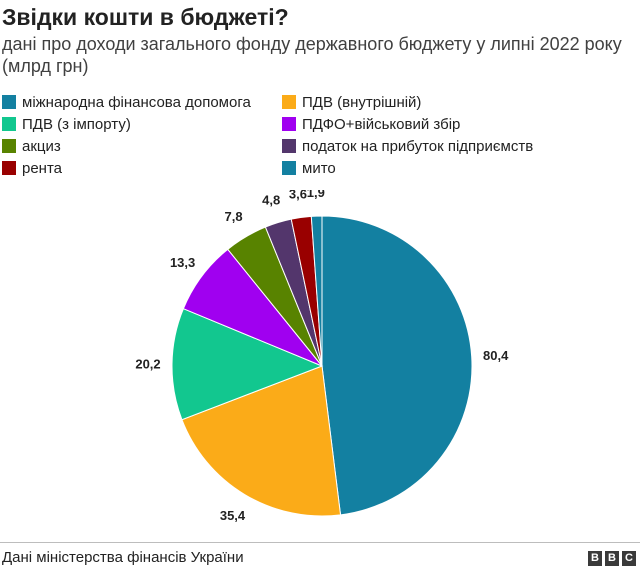 The width and height of the screenshot is (640, 572). Describe the element at coordinates (182, 262) in the screenshot. I see `slice-value-label: 13,3` at that location.